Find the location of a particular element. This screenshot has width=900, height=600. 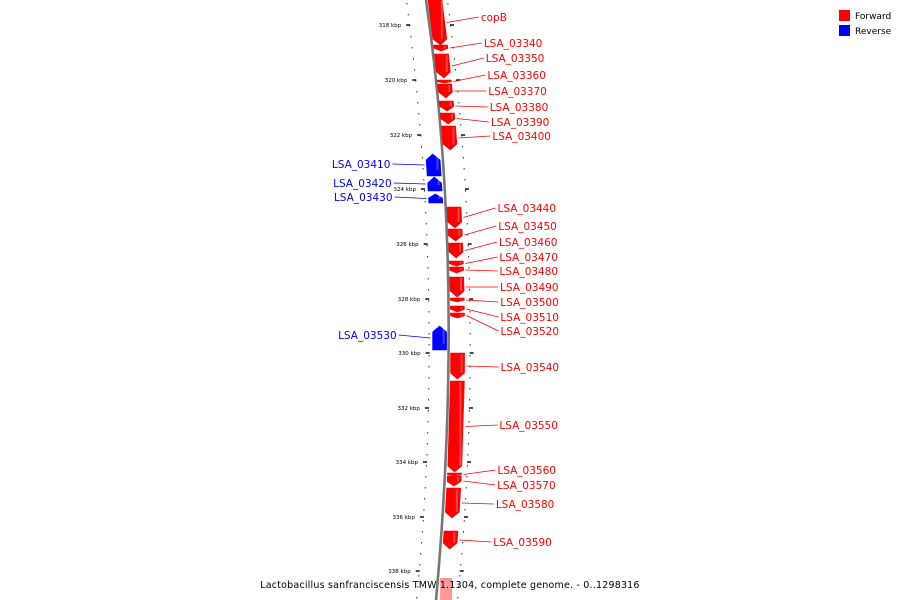

legend-forward-label: Forward is located at coordinates (873, 17).